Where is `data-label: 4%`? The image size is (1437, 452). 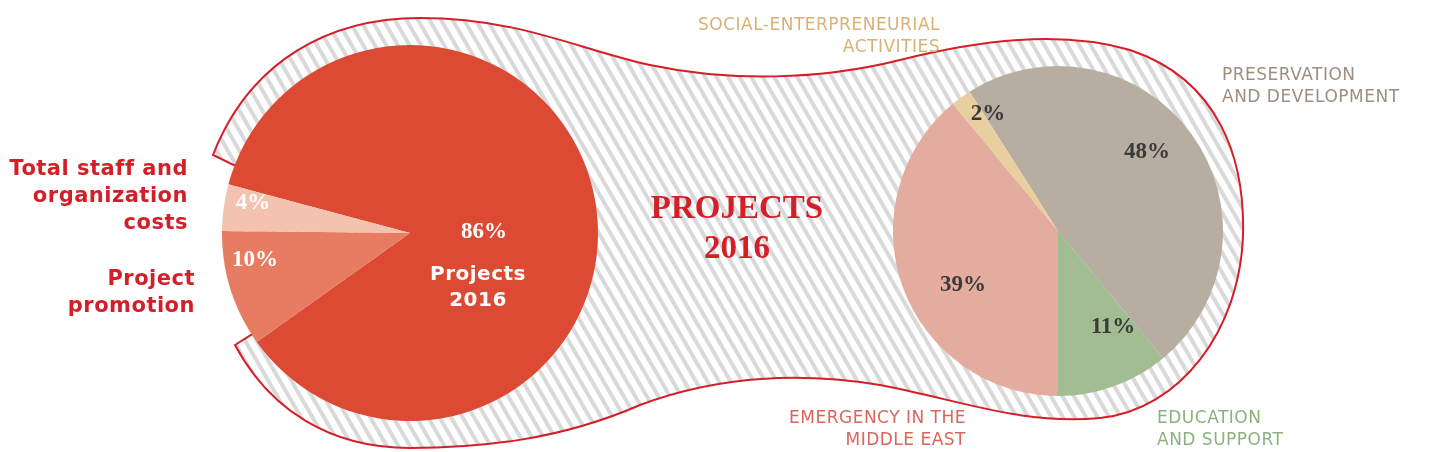 data-label: 4% is located at coordinates (253, 201).